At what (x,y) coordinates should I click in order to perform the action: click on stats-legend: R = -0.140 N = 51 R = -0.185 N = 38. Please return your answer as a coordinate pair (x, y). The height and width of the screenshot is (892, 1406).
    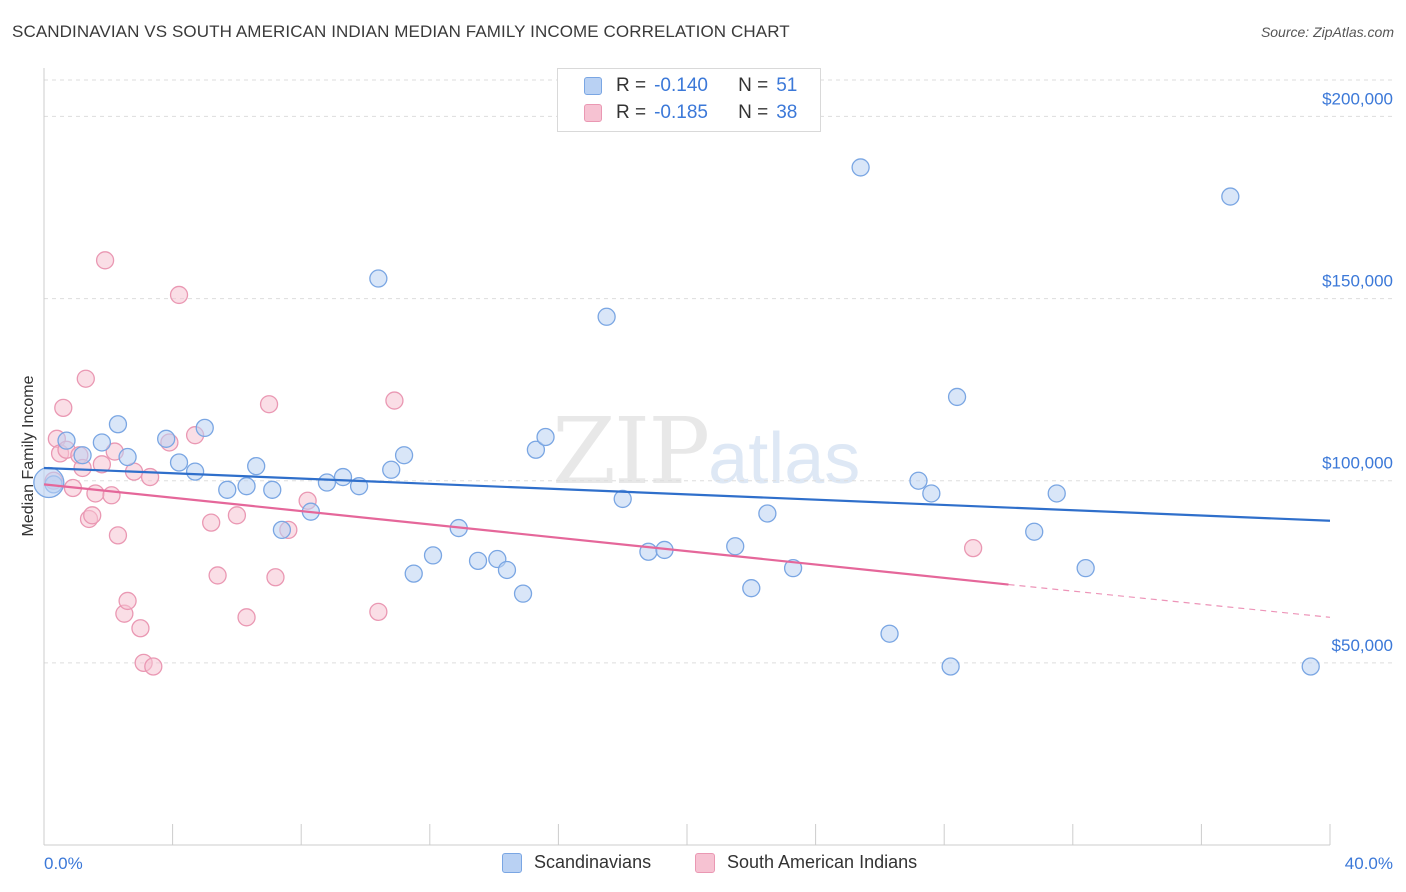
    Looking at the image, I should click on (689, 100).